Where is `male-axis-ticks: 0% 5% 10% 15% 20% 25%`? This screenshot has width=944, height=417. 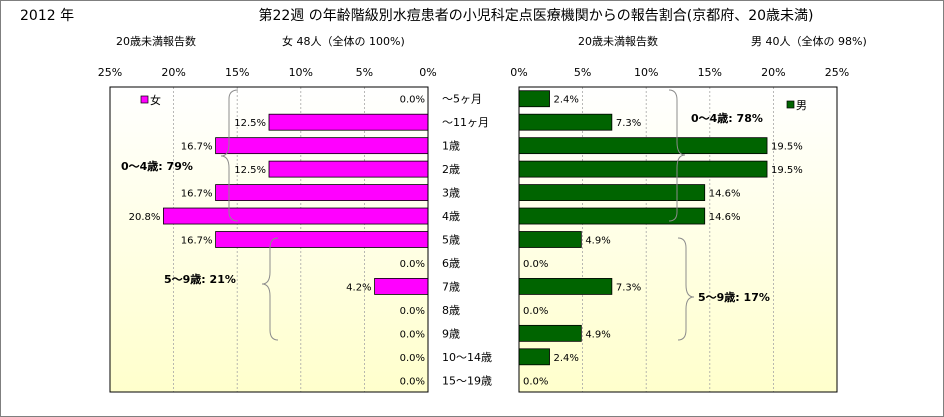 male-axis-ticks: 0% 5% 10% 15% 20% 25% is located at coordinates (679, 72).